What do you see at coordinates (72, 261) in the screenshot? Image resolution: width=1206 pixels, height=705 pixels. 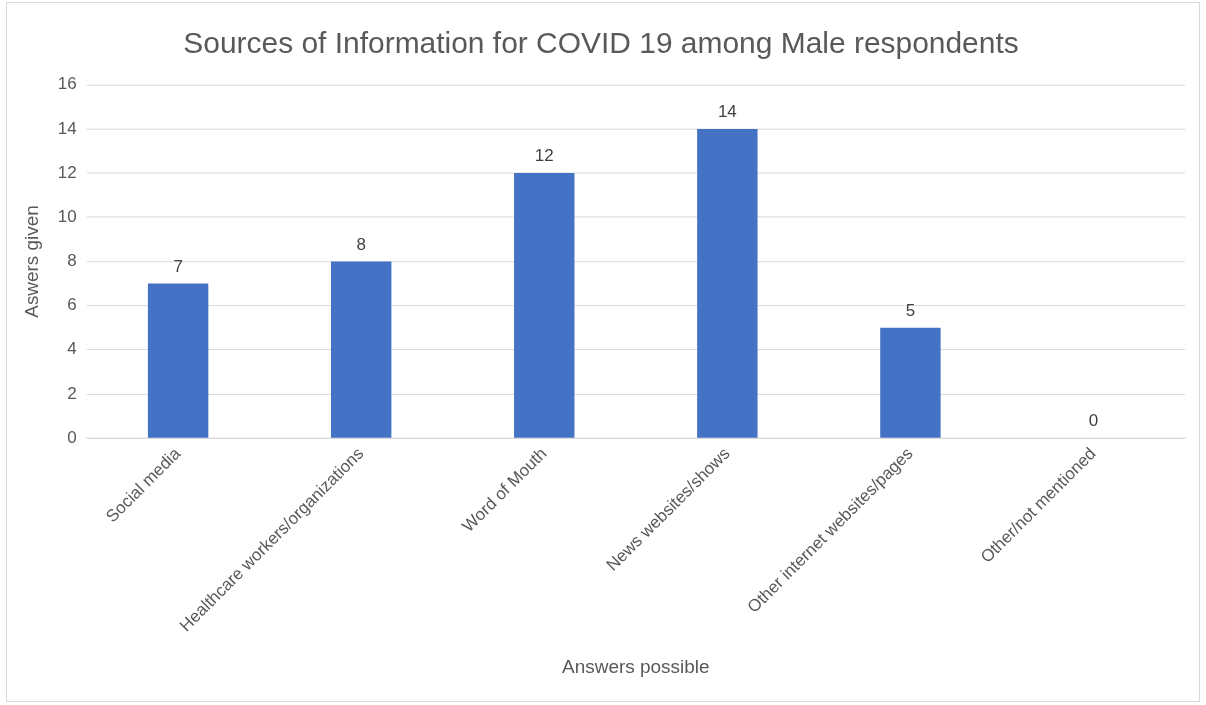 I see `y-tick-label: 8` at bounding box center [72, 261].